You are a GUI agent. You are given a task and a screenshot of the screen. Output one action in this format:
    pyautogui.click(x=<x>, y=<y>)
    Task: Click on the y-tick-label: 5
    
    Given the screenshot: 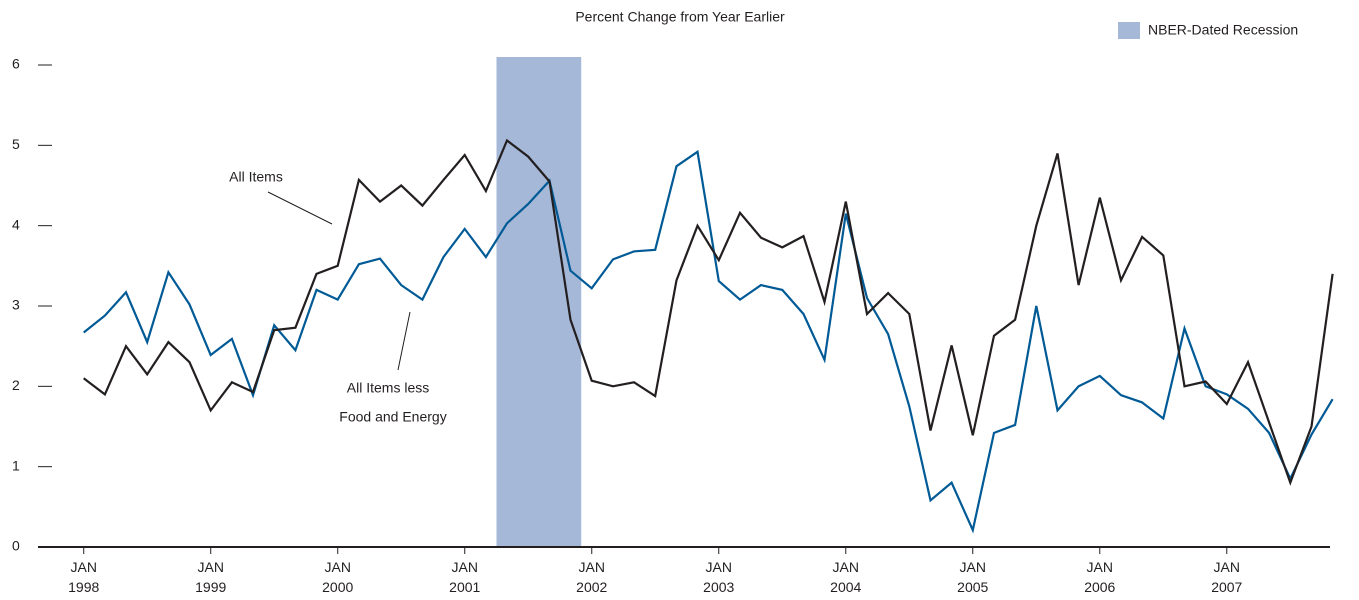 What is the action you would take?
    pyautogui.click(x=16, y=144)
    